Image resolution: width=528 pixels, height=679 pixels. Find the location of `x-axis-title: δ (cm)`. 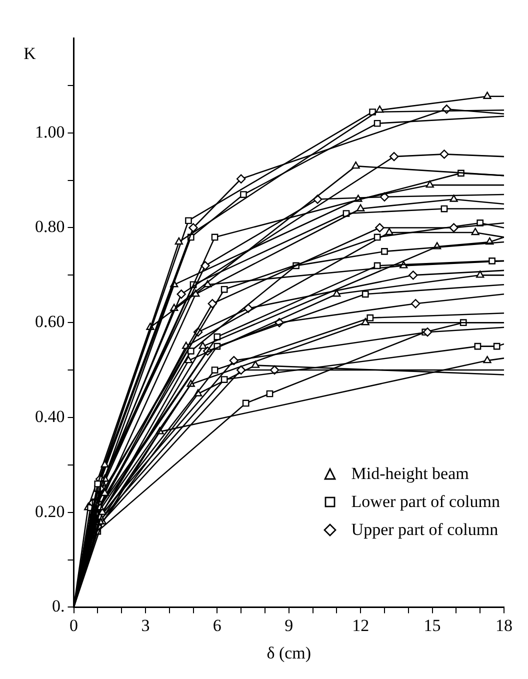

x-axis-title: δ (cm) is located at coordinates (289, 652).